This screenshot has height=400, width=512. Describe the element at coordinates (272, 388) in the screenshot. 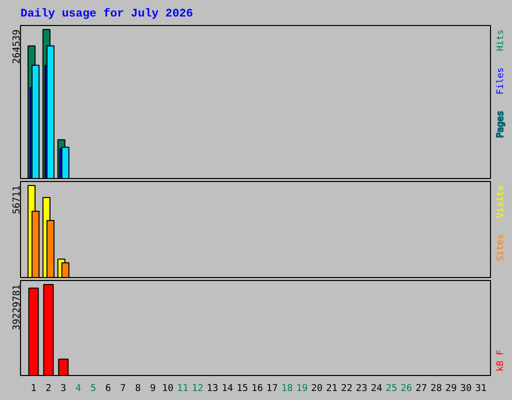

I see `x-tick-label: 17` at that location.